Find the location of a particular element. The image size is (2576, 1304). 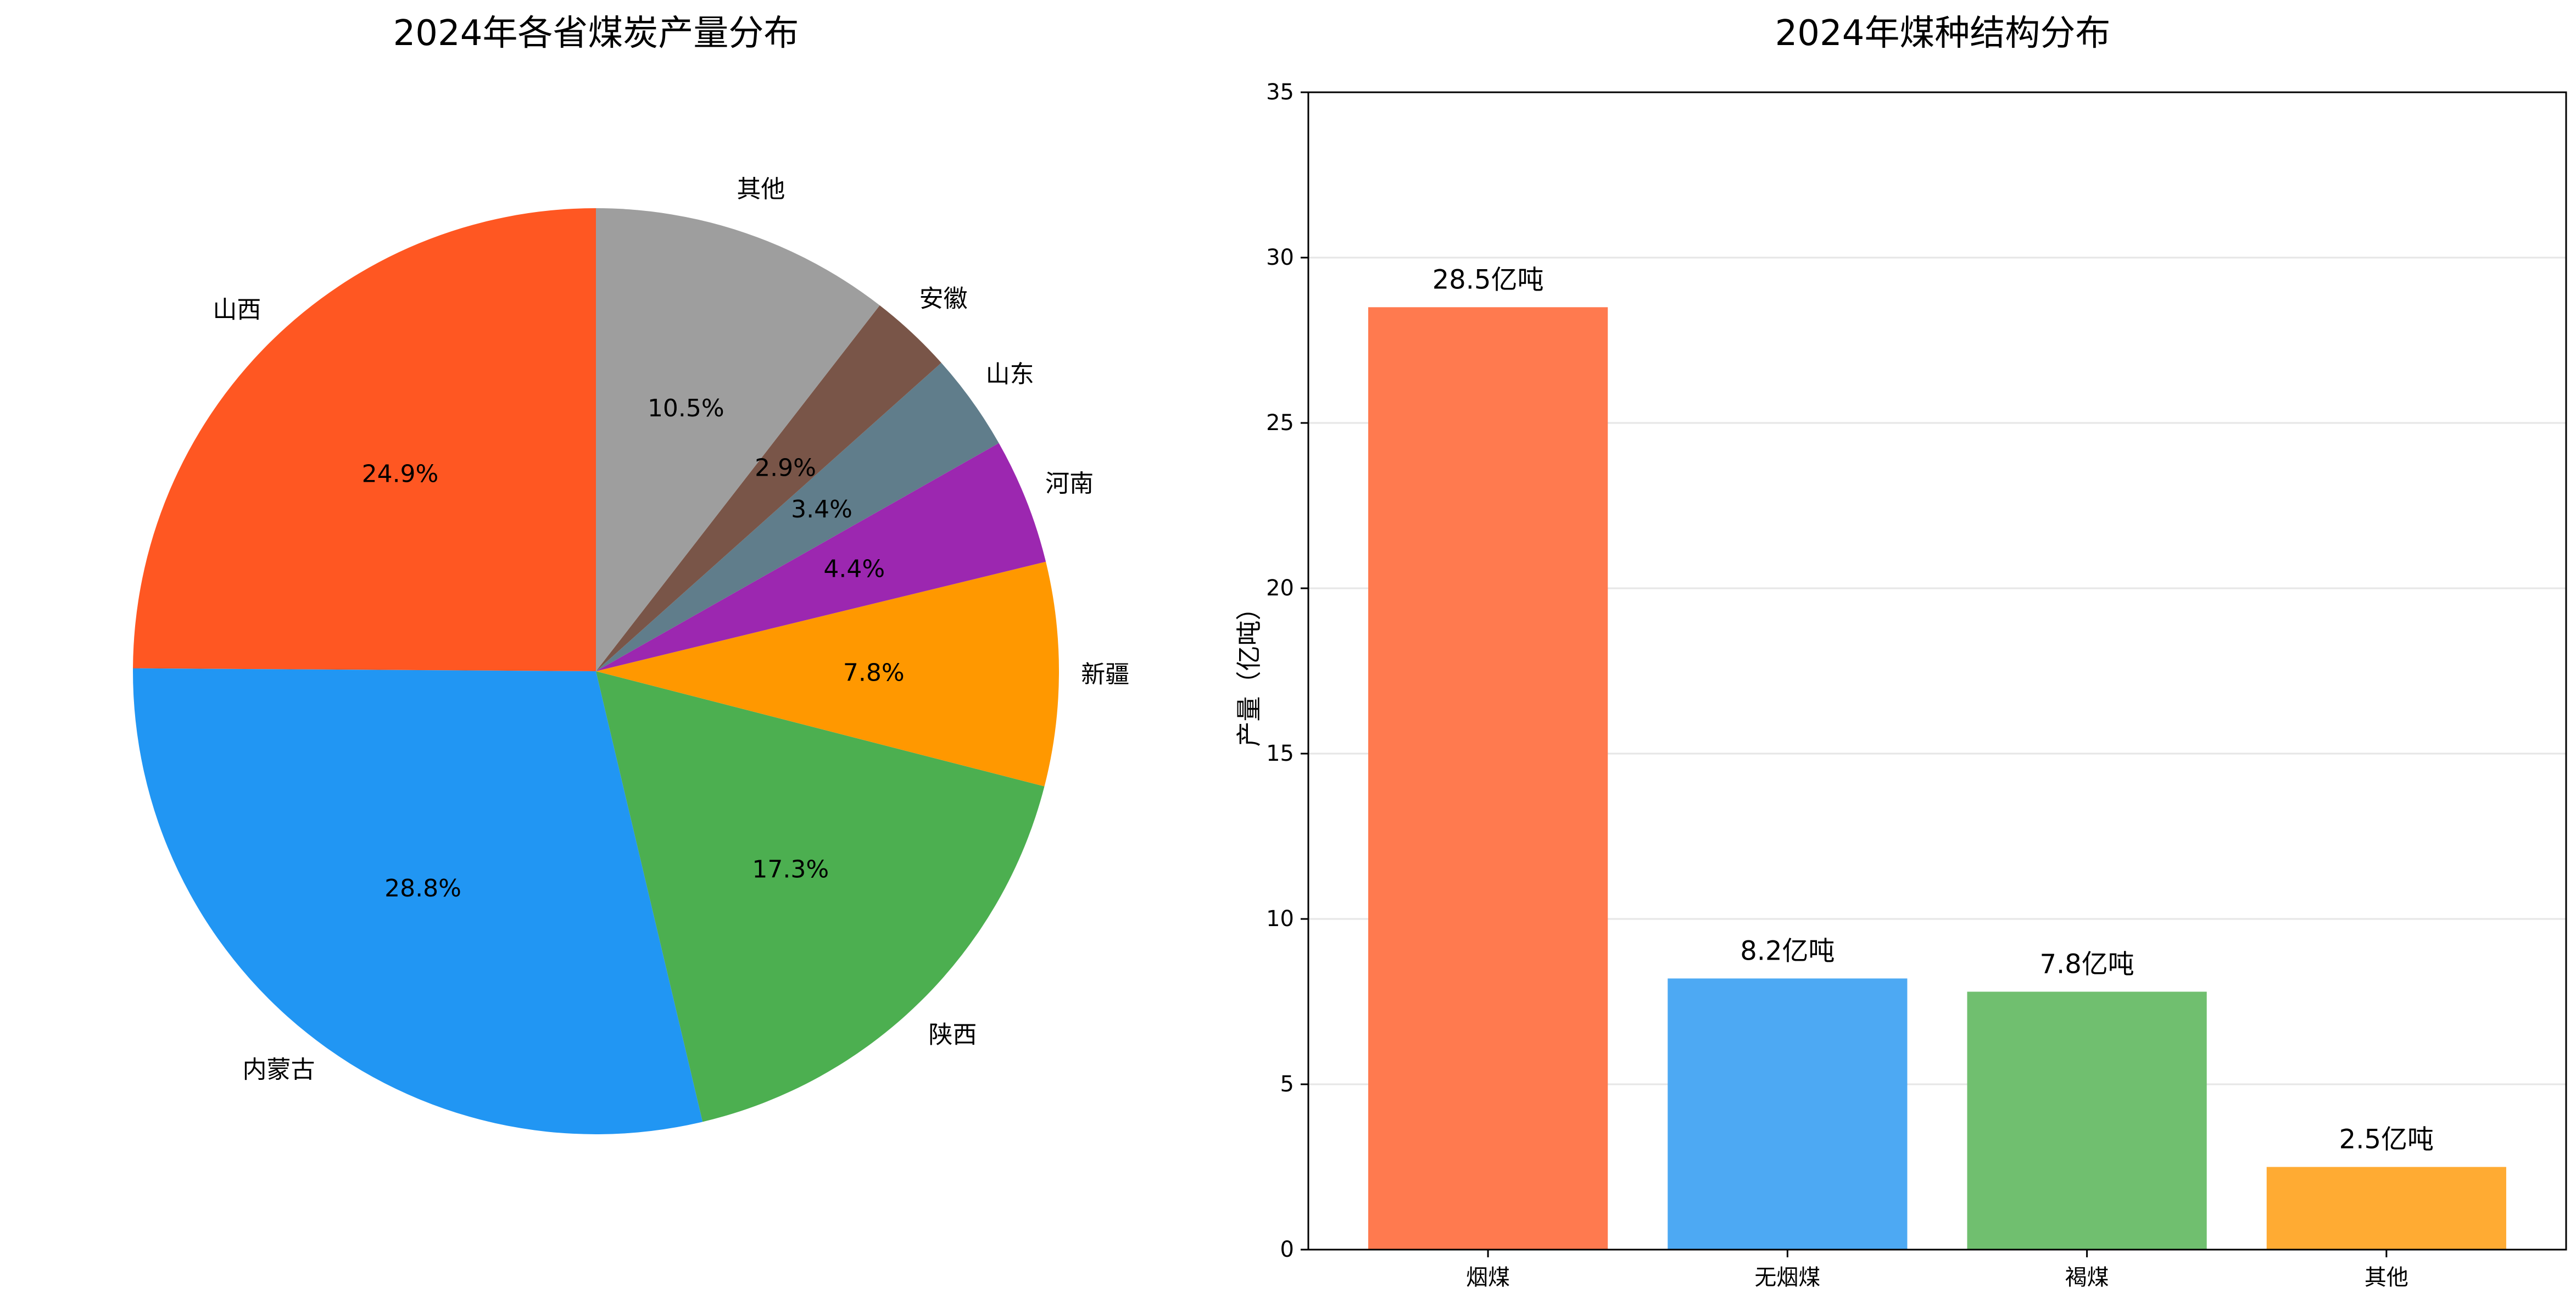

pie-slice-label-0: 山西 is located at coordinates (237, 310).